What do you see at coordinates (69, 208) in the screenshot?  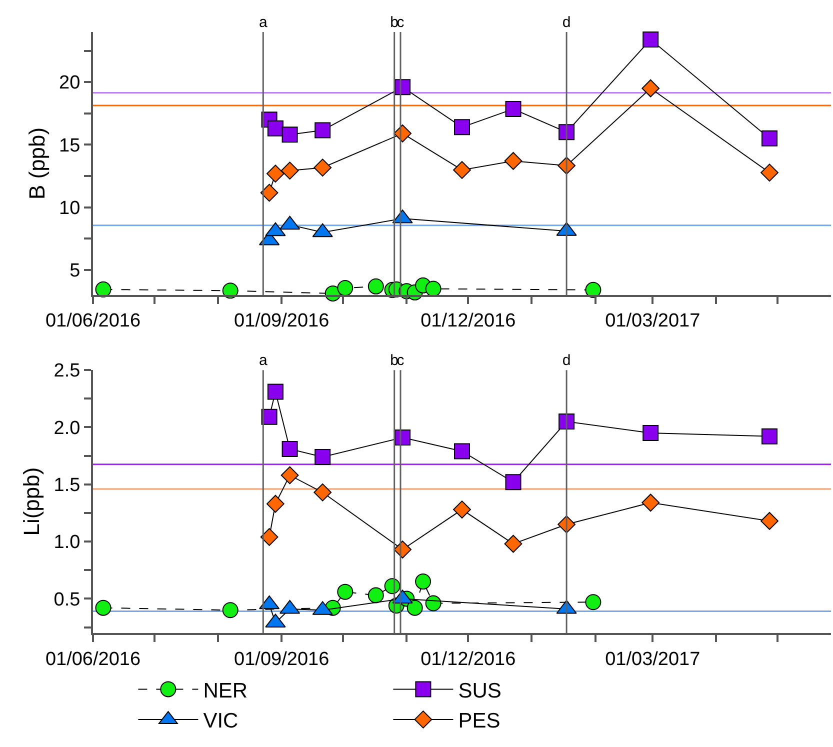 I see `y-tick-label: 10` at bounding box center [69, 208].